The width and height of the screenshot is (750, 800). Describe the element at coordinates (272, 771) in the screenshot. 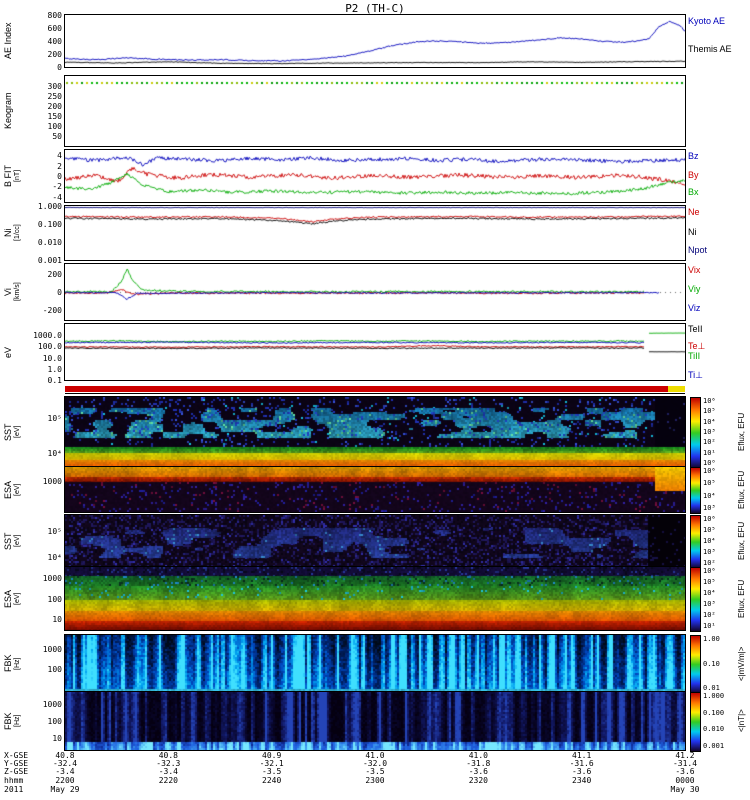

I see `ephemeris-value: -3.5` at that location.